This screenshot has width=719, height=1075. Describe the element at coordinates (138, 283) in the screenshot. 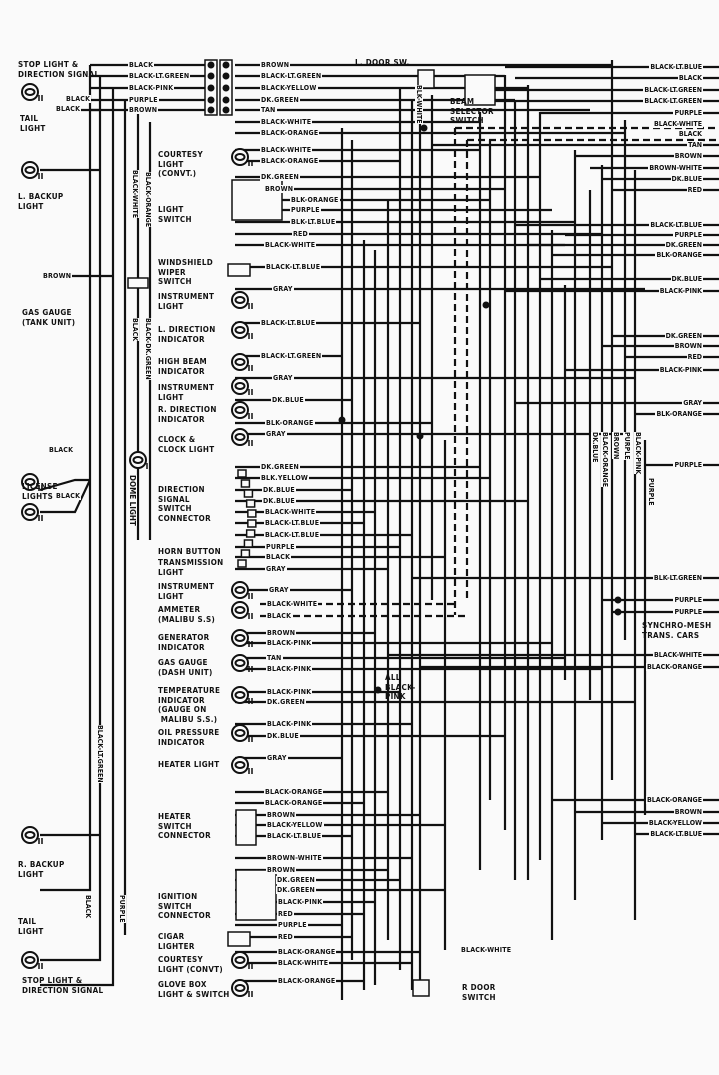

I see `wiper-connector` at that location.